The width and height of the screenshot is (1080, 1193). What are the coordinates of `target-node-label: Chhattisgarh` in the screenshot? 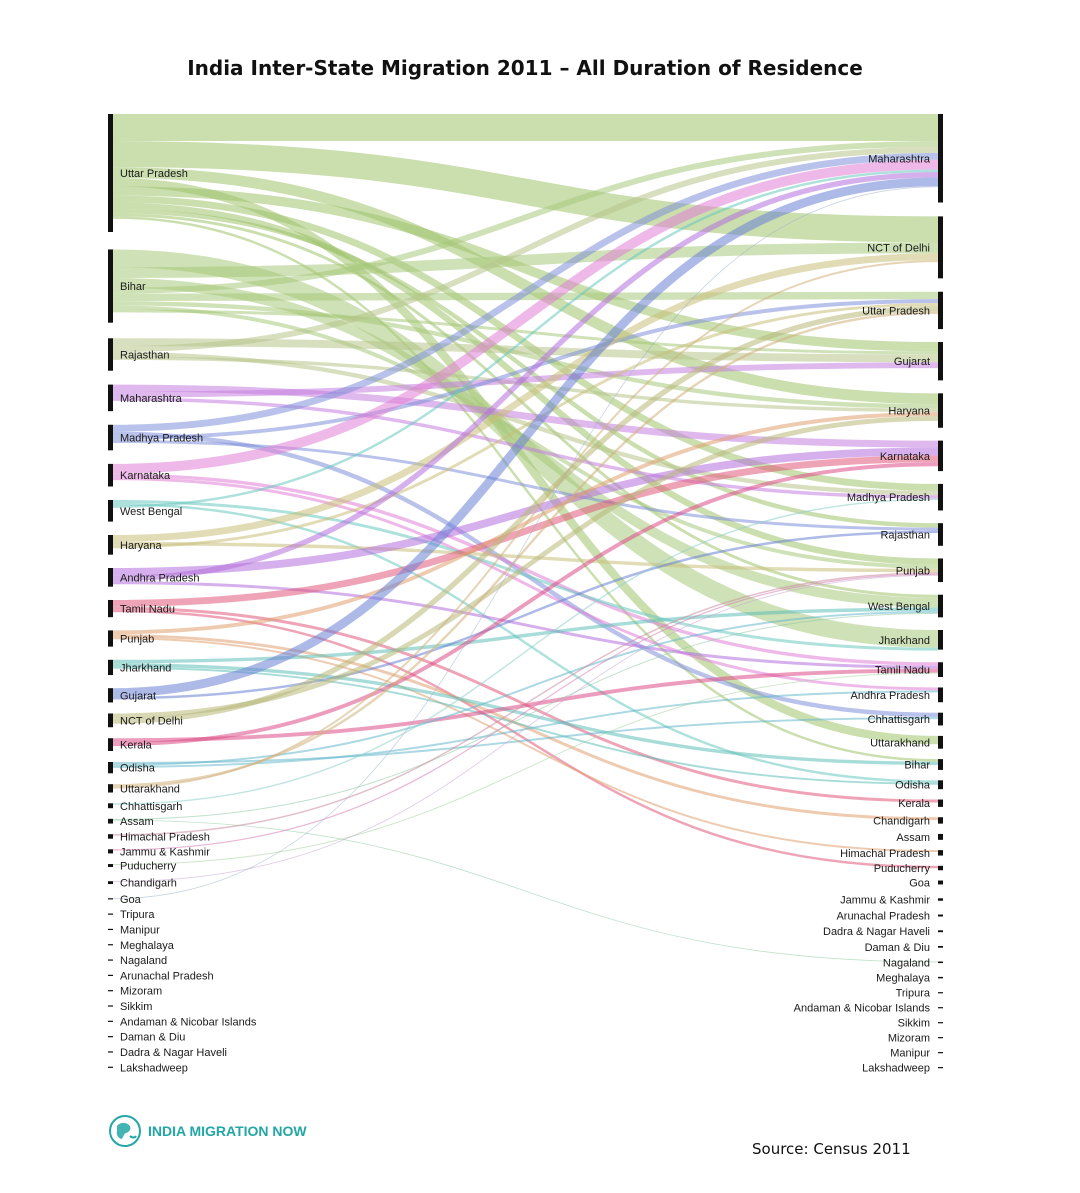 It's located at (899, 720).